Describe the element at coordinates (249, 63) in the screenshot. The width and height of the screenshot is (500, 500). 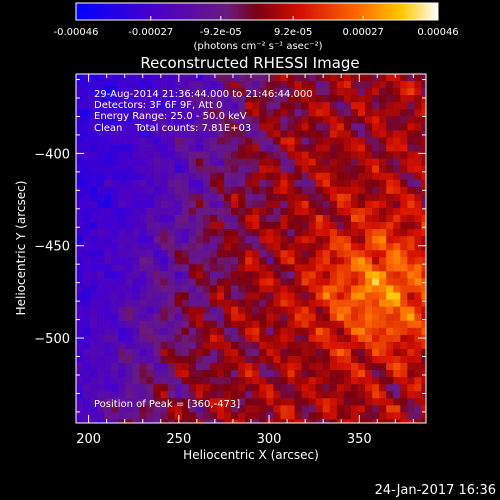
I see `chart-title: Reconstructed RHESSI Image` at that location.